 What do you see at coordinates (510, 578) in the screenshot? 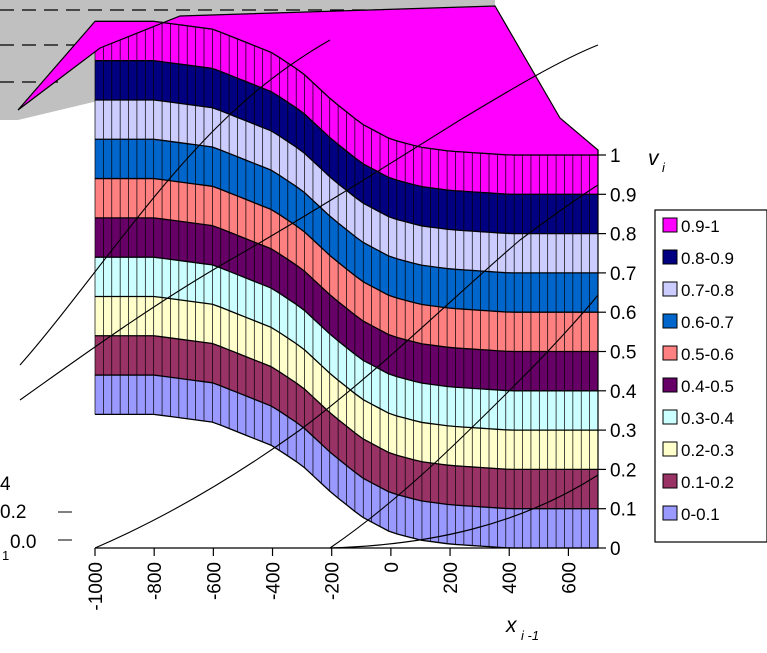
I see `x-tick-label: 400` at bounding box center [510, 578].